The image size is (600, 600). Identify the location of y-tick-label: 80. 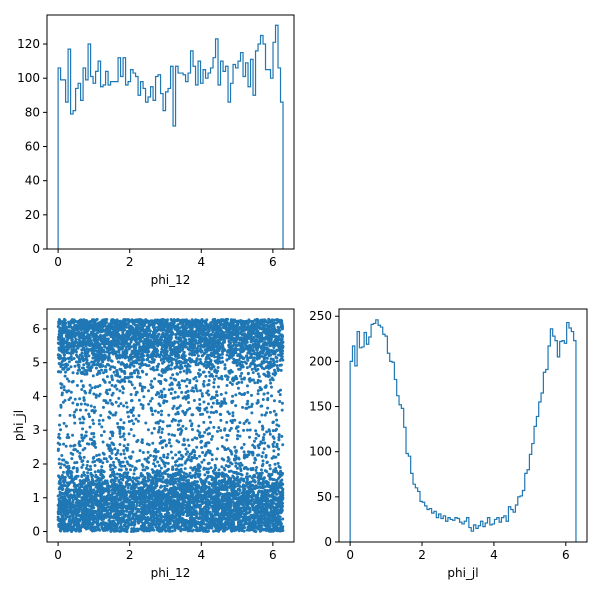
(32, 112).